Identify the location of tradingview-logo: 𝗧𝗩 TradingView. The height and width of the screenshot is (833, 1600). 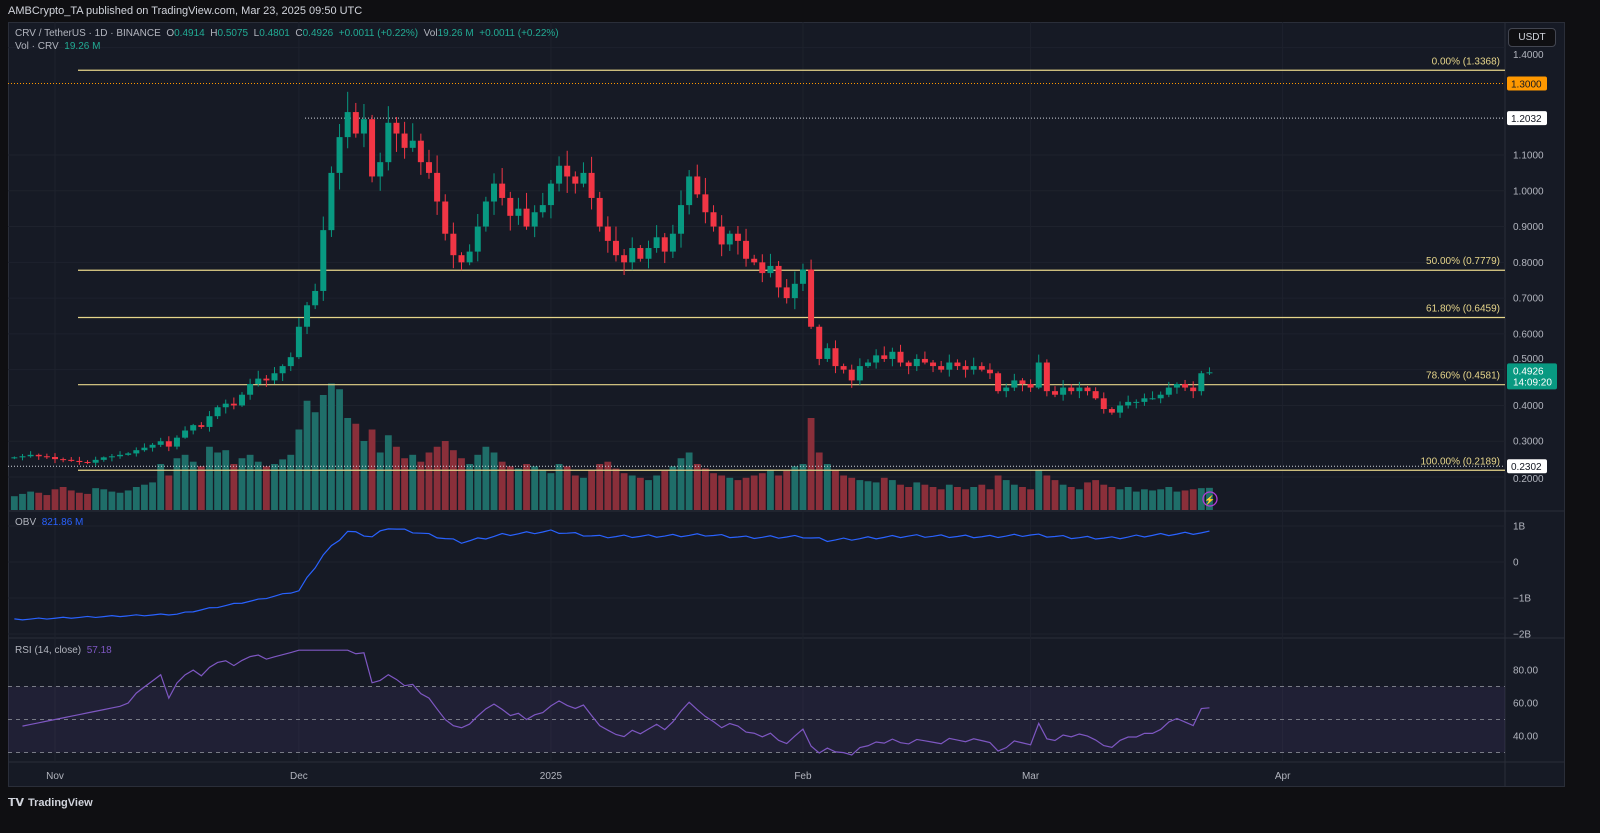
(50, 803).